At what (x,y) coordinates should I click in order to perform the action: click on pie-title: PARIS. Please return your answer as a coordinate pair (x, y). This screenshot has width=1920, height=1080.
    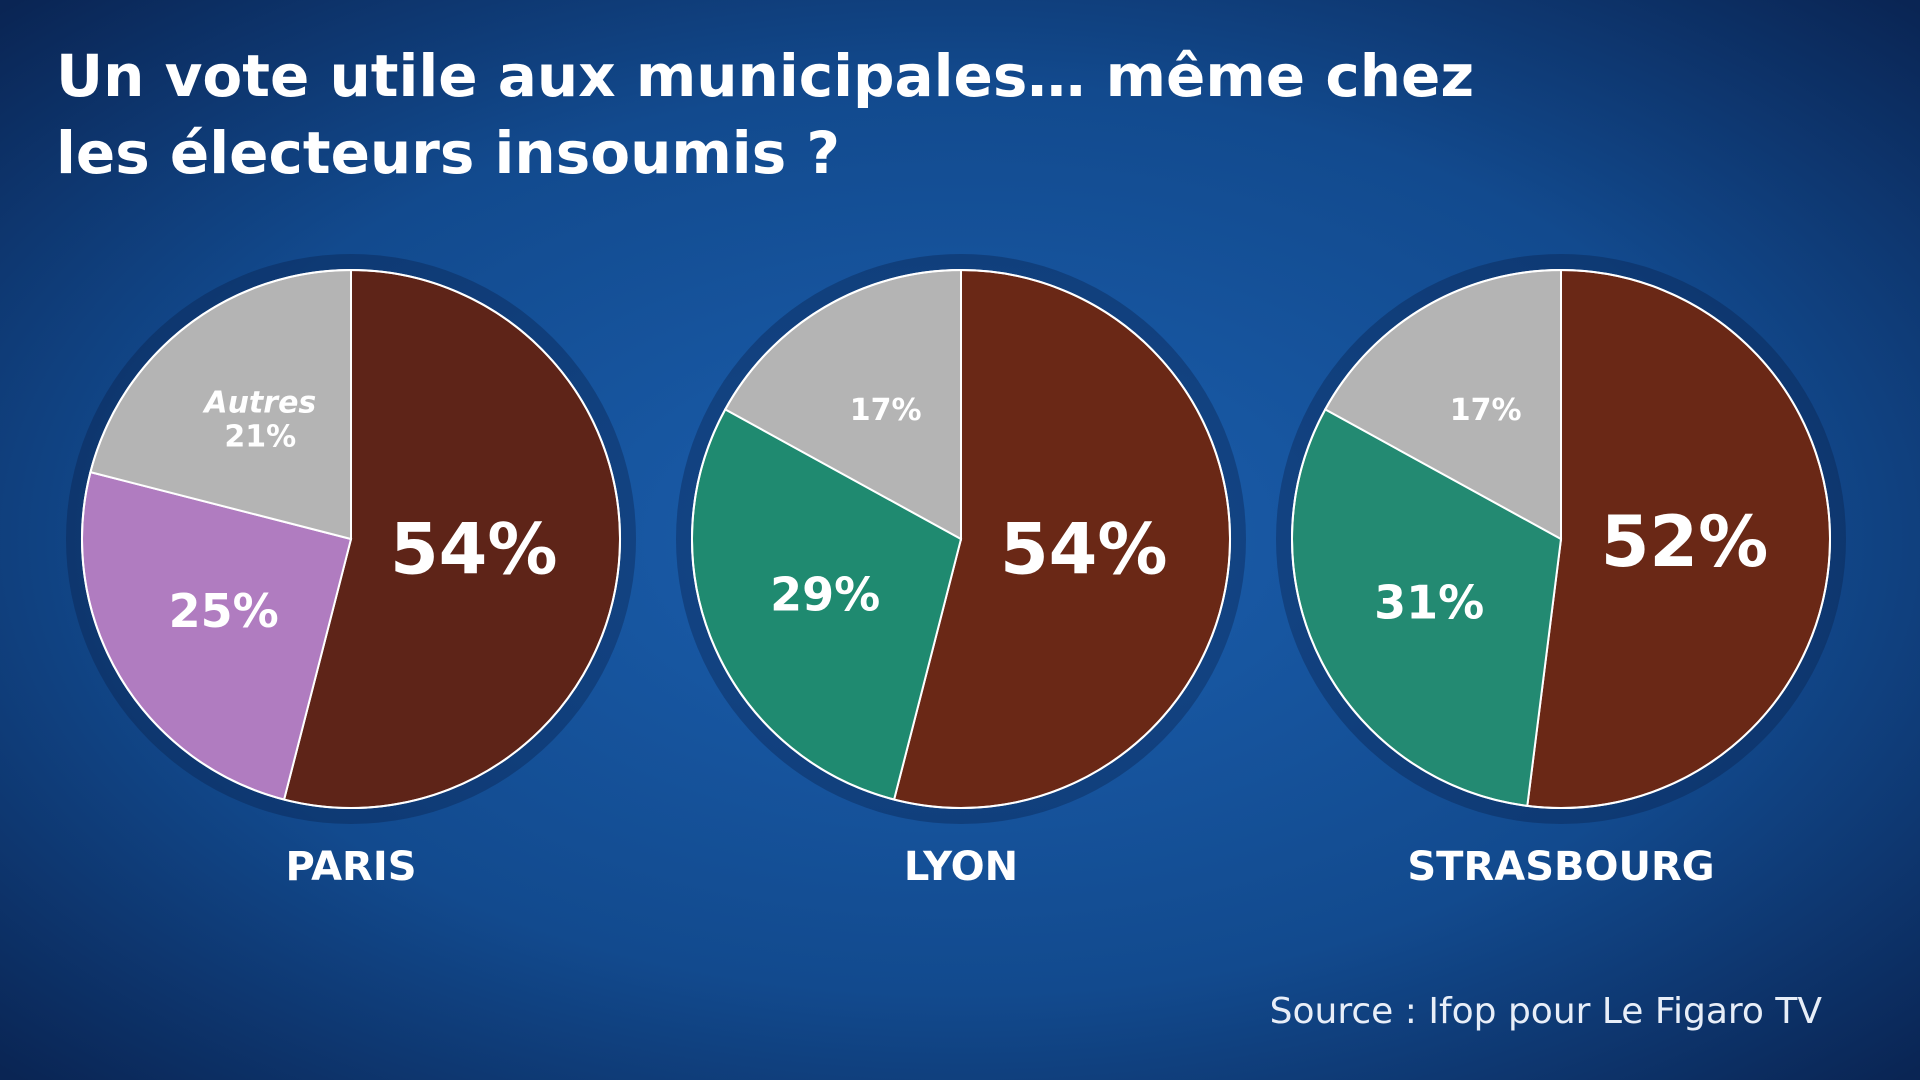
    Looking at the image, I should click on (350, 867).